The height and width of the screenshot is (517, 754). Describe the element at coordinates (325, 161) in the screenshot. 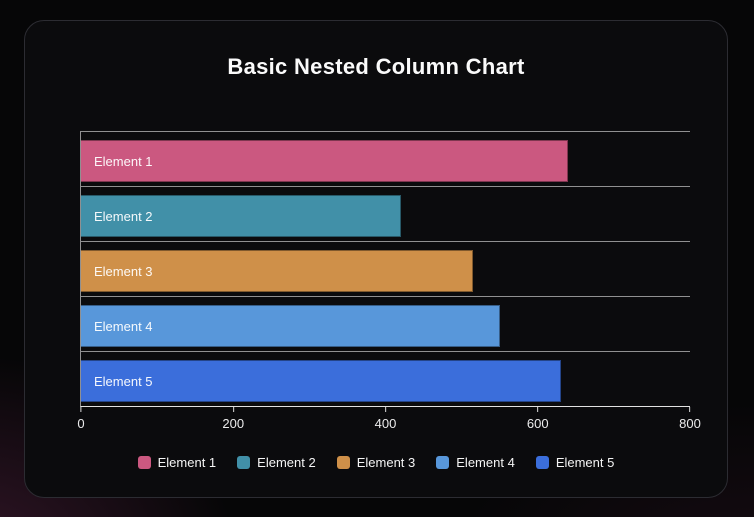

I see `bar-1: Element 1` at that location.